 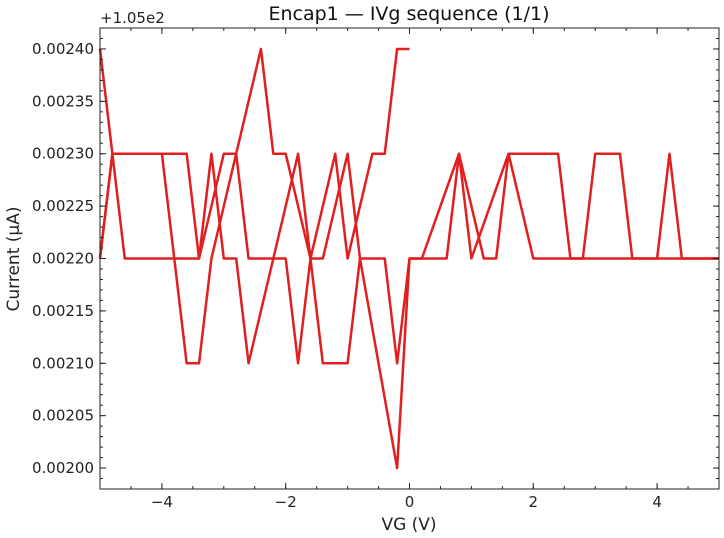 I want to click on y-tick-label: 0.00235, so click(x=63, y=101).